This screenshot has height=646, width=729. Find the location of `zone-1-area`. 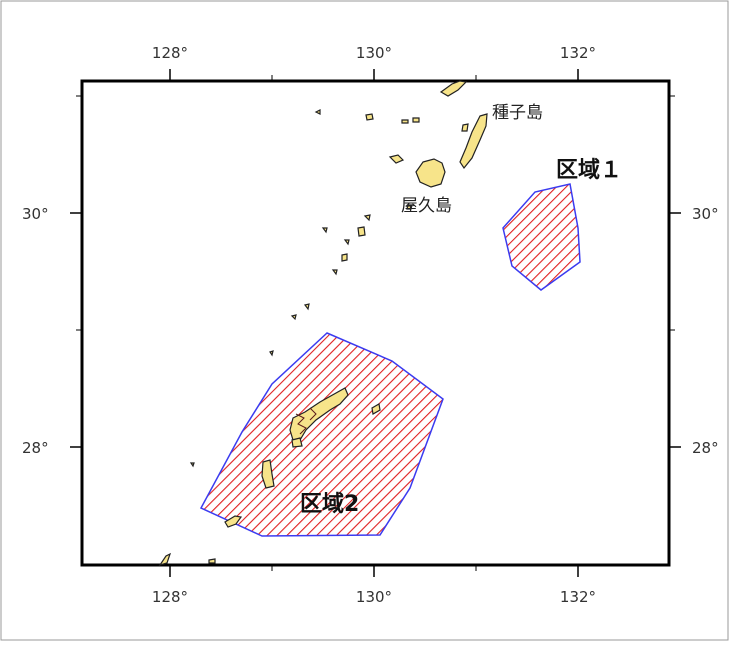

zone-1-area is located at coordinates (541, 237).